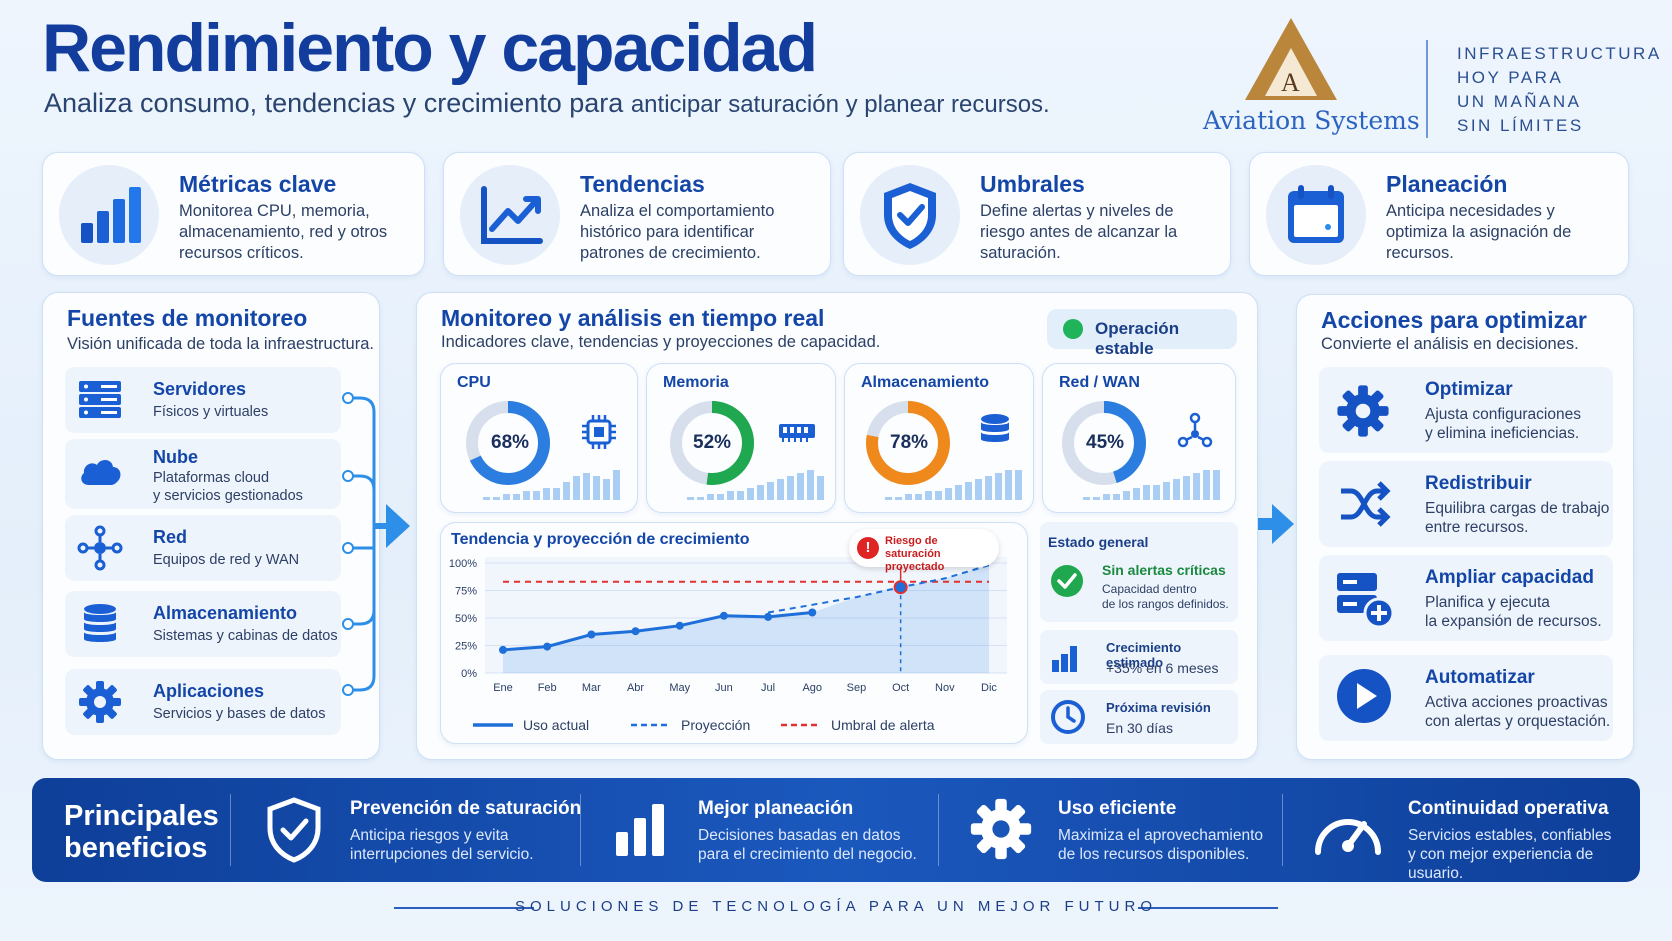 The width and height of the screenshot is (1672, 941). What do you see at coordinates (1450, 344) in the screenshot?
I see `actions-subtitle: Convierte el análisis en decisiones.` at bounding box center [1450, 344].